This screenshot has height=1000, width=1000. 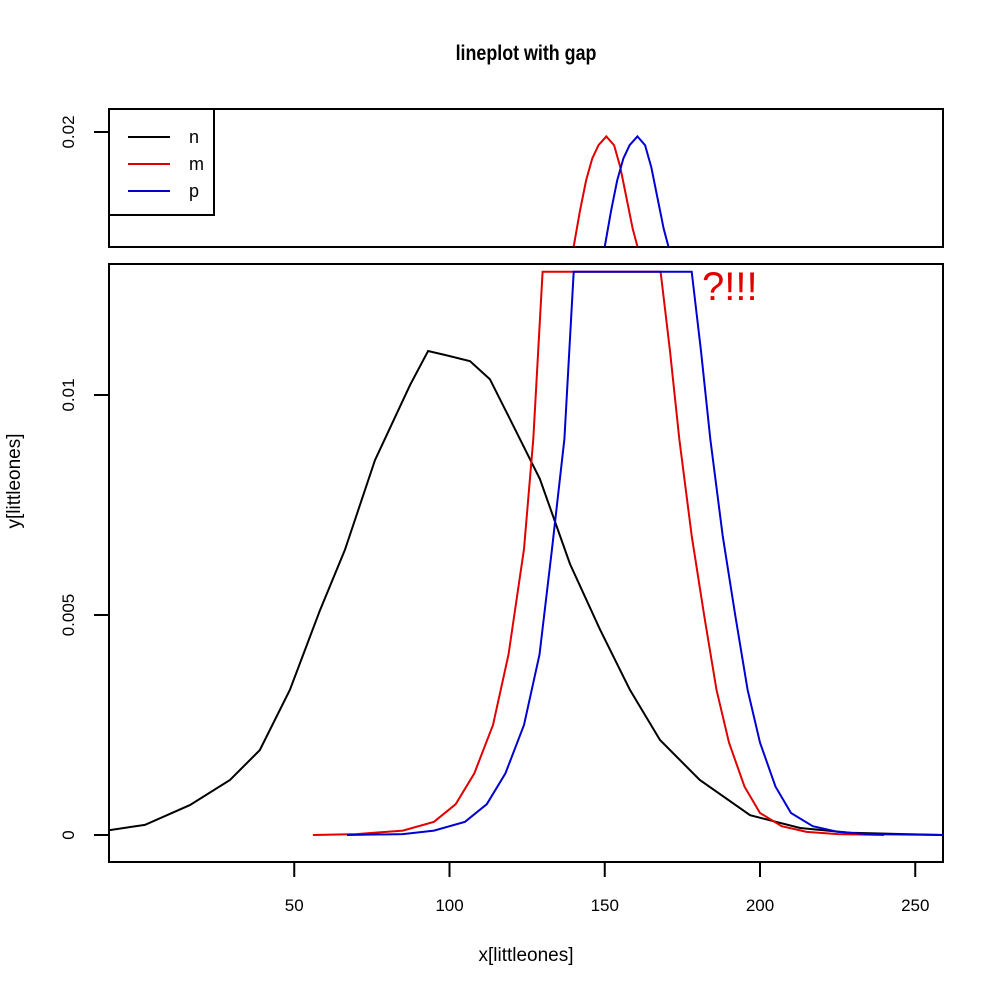 I want to click on annotation-text: ?!!!, so click(x=730, y=287).